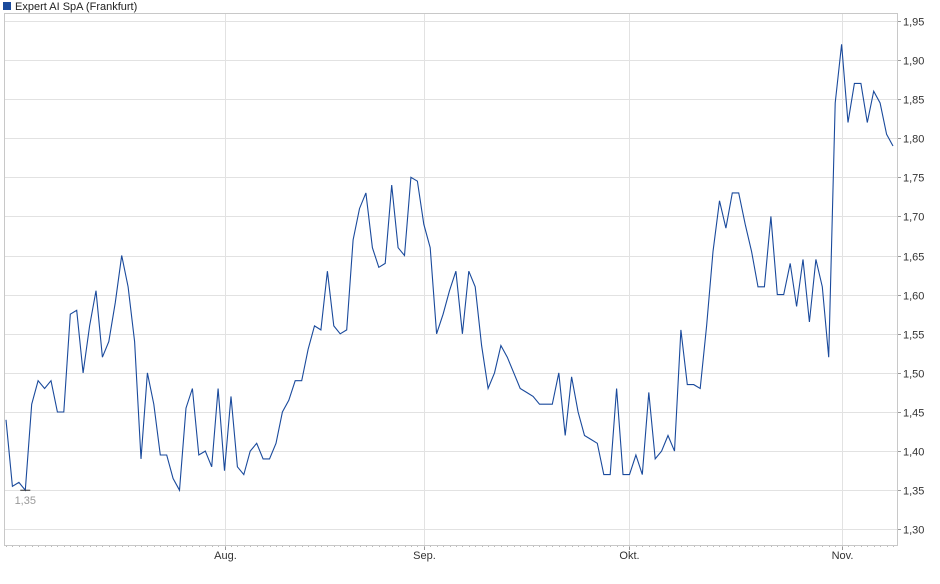 The image size is (940, 584). I want to click on y-tick-label: 1,45, so click(913, 414).